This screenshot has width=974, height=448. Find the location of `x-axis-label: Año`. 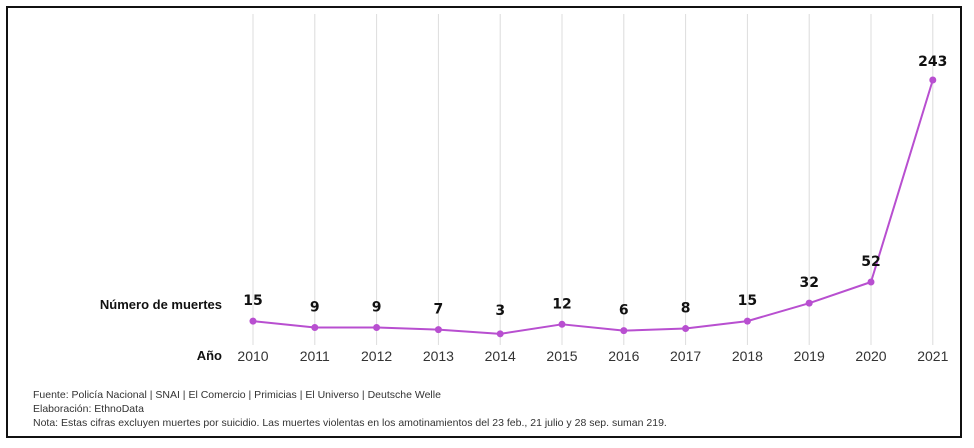

x-axis-label: Año is located at coordinates (209, 355).